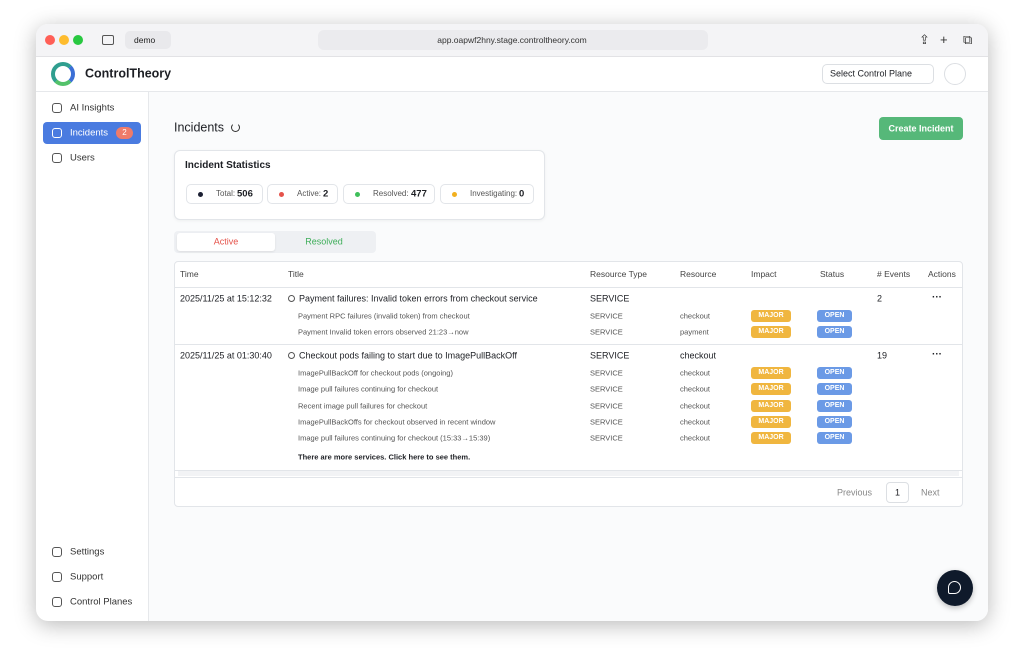 The image size is (1024, 668). I want to click on next-button: Next, so click(930, 492).